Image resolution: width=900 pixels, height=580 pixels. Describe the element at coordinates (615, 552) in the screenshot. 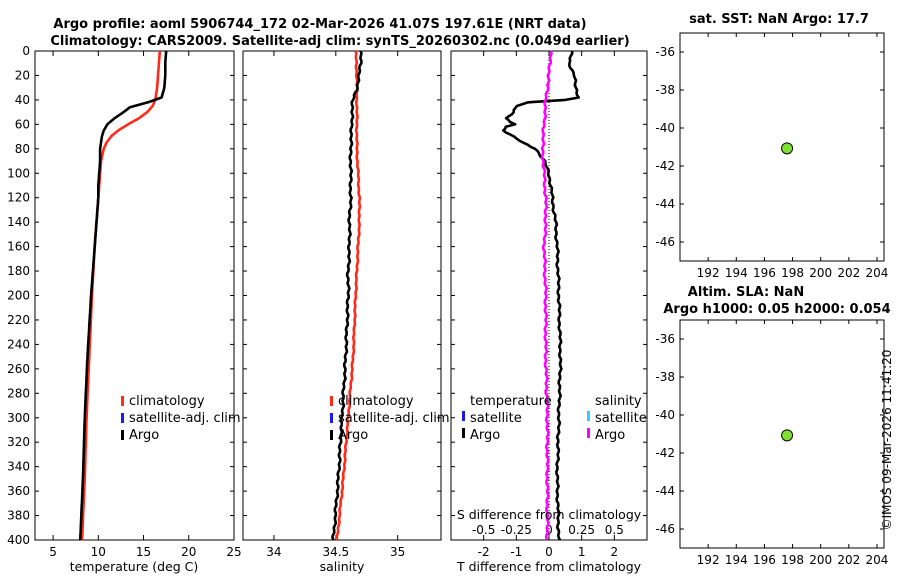

I see `x-tick-label: 2` at that location.